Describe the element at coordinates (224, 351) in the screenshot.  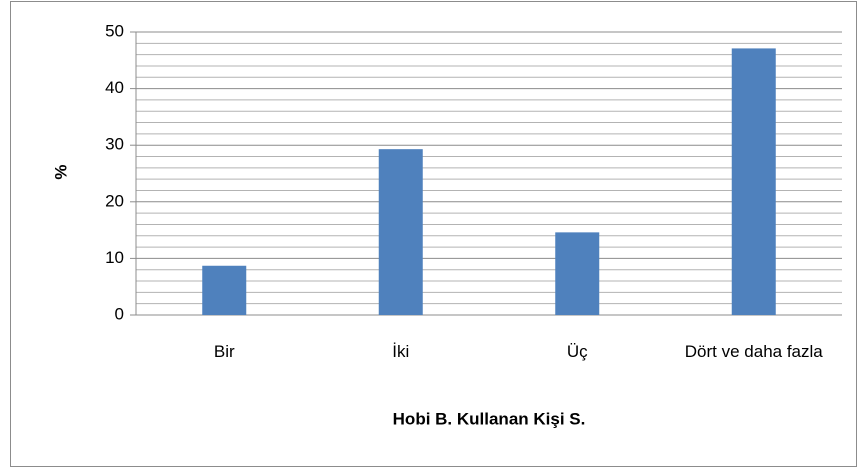
I see `x-tick-label: Bir` at that location.